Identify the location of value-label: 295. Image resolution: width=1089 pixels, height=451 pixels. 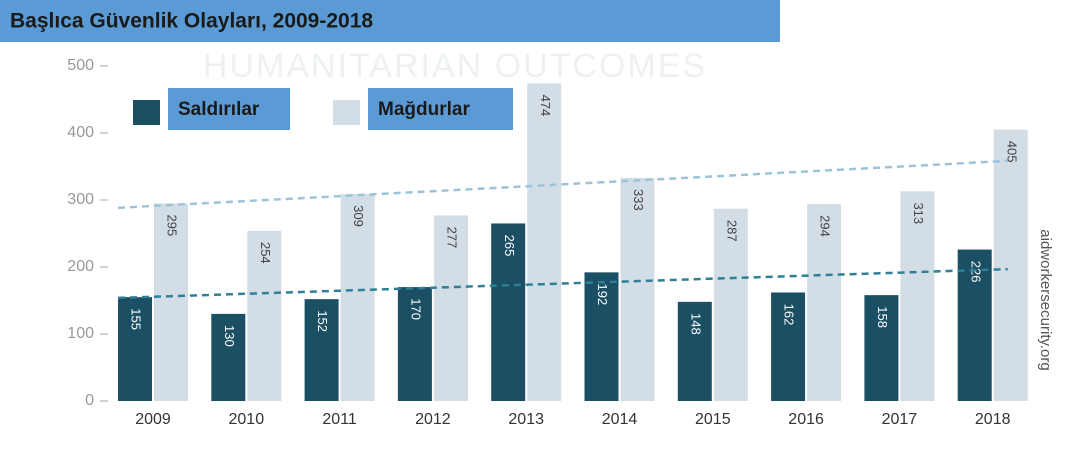
(172, 225).